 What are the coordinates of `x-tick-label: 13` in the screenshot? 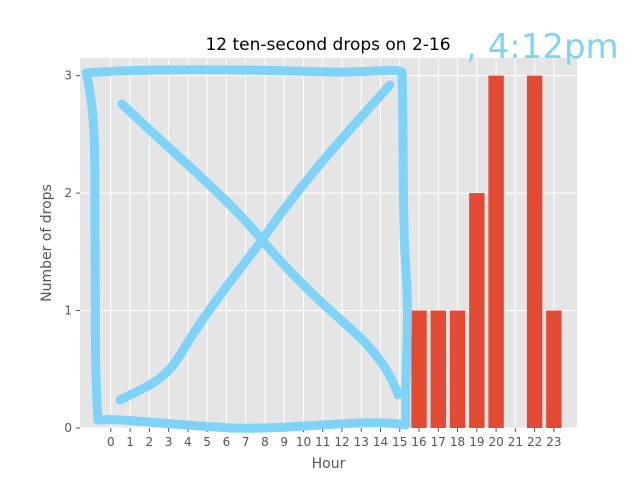 It's located at (361, 442).